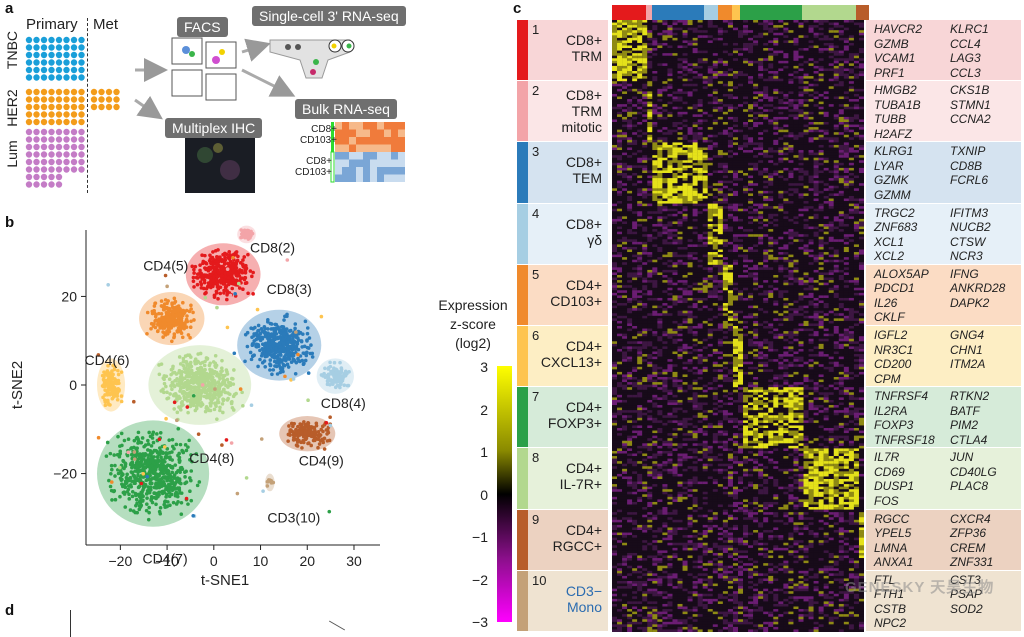  What do you see at coordinates (73, 385) in the screenshot?
I see `y-tick-label: 0` at bounding box center [73, 385].